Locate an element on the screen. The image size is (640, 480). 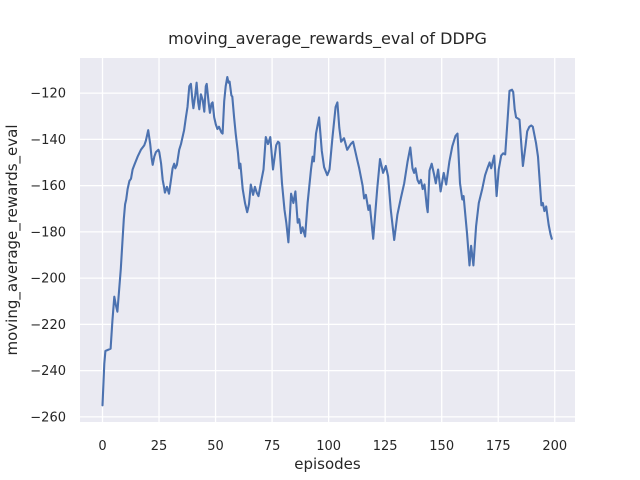
y-tick-label: −140 is located at coordinates (48, 140).